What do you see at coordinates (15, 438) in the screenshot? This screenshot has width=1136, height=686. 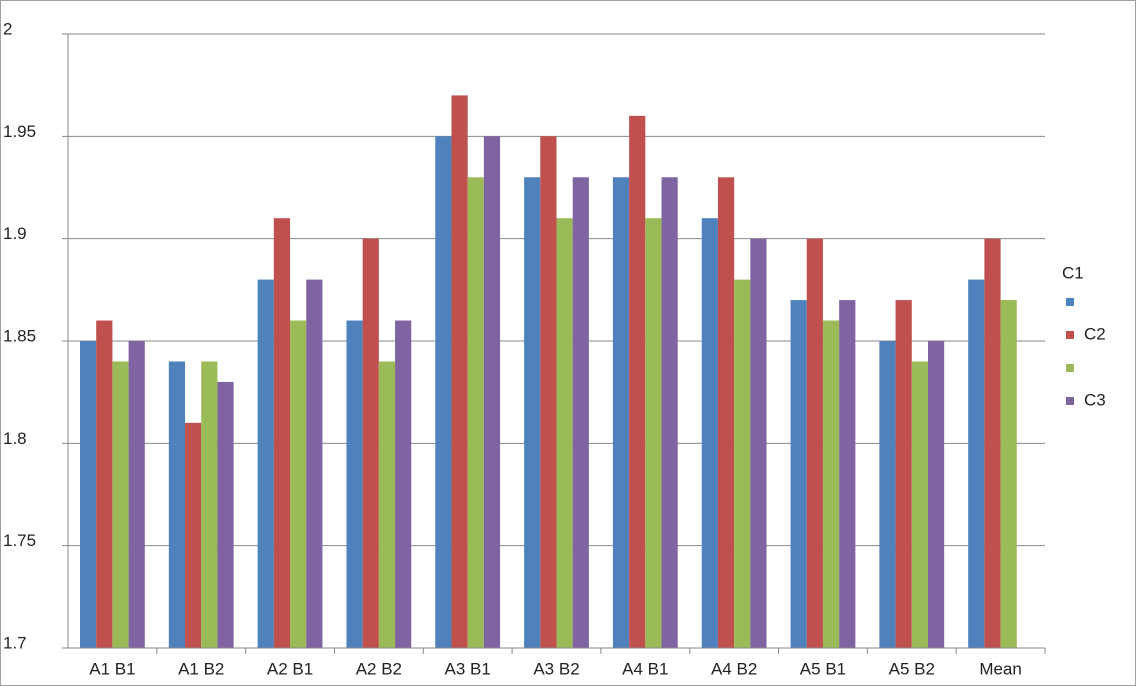 I see `y-tick-label: 1.8` at bounding box center [15, 438].